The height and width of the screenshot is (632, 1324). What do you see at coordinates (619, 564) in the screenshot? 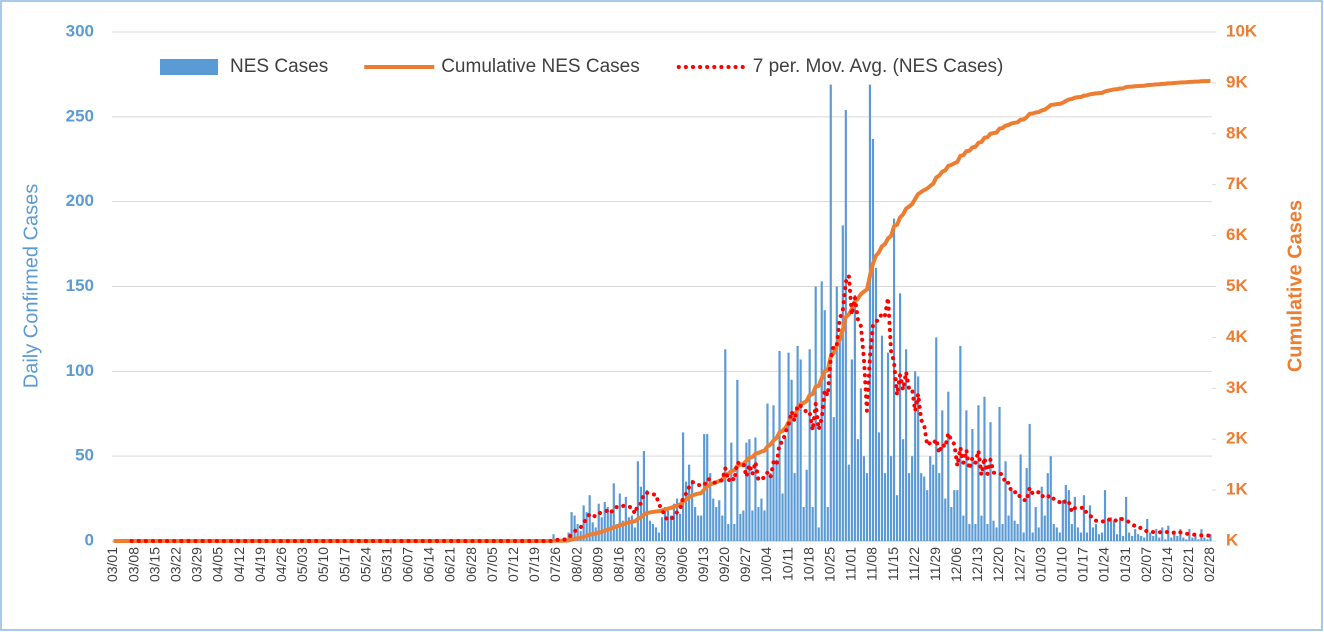
I see `x-tick-label: 08/16` at bounding box center [619, 564].